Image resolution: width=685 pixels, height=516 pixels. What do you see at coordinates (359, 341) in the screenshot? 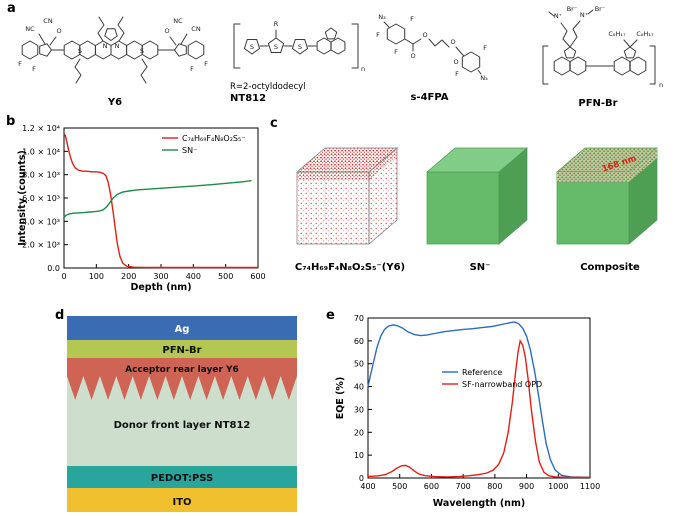
I see `svg-text: 60` at bounding box center [359, 341].